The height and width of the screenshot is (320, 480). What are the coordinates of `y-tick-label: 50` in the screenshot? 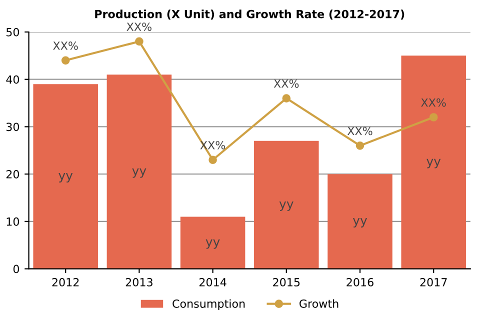 It's located at (13, 32).